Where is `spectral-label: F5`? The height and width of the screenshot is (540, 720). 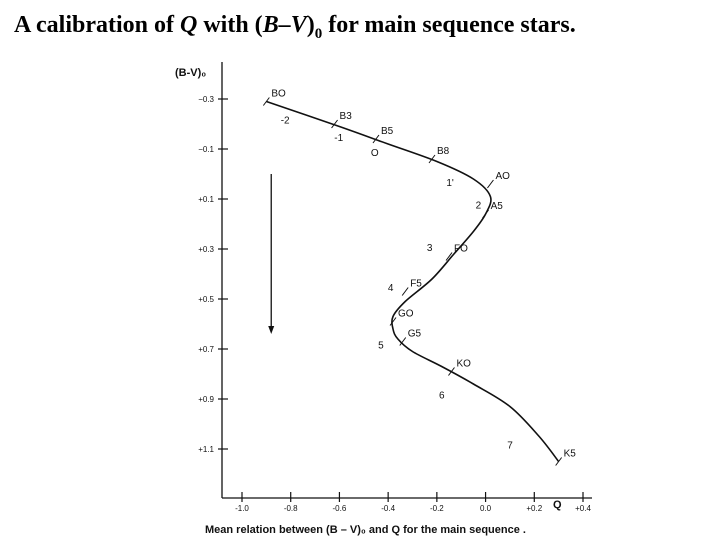
spectral-label: F5 is located at coordinates (416, 284).